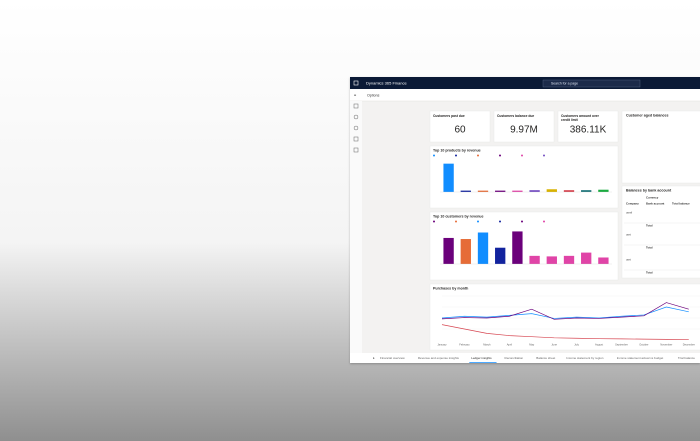 The image size is (700, 441). I want to click on tab-bar, so click(525, 358).